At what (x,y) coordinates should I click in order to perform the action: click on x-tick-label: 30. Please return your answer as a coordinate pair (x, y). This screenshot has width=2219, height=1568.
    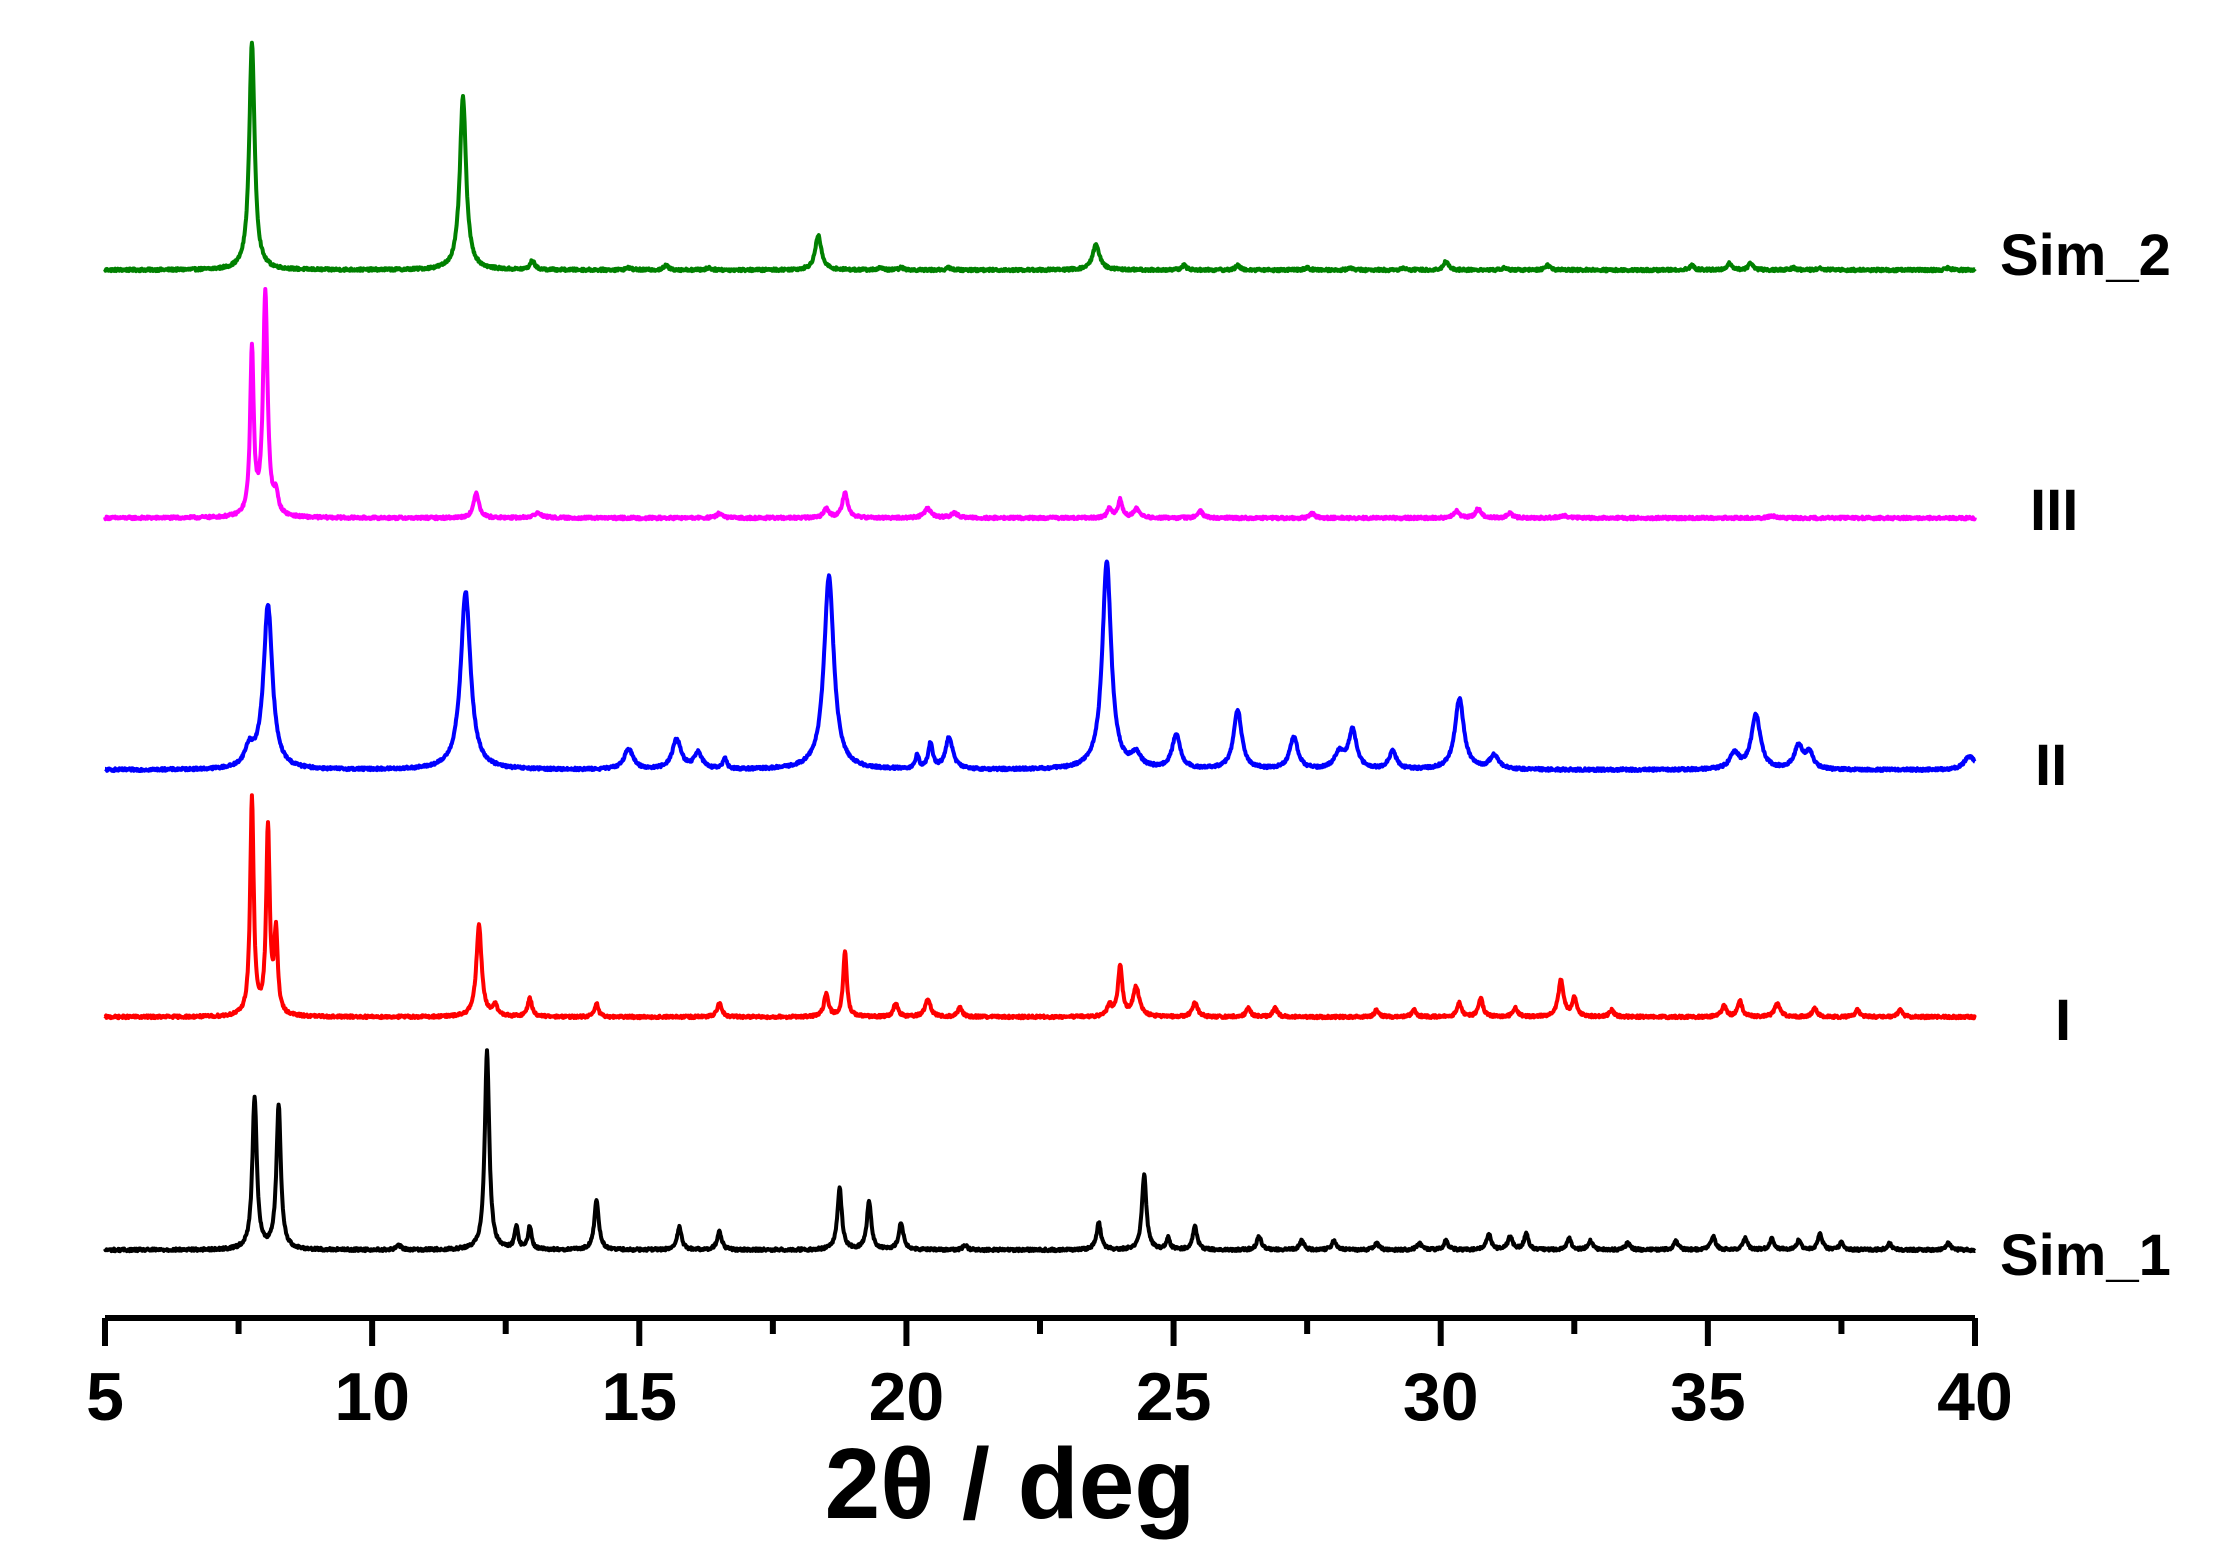
    Looking at the image, I should click on (1441, 1397).